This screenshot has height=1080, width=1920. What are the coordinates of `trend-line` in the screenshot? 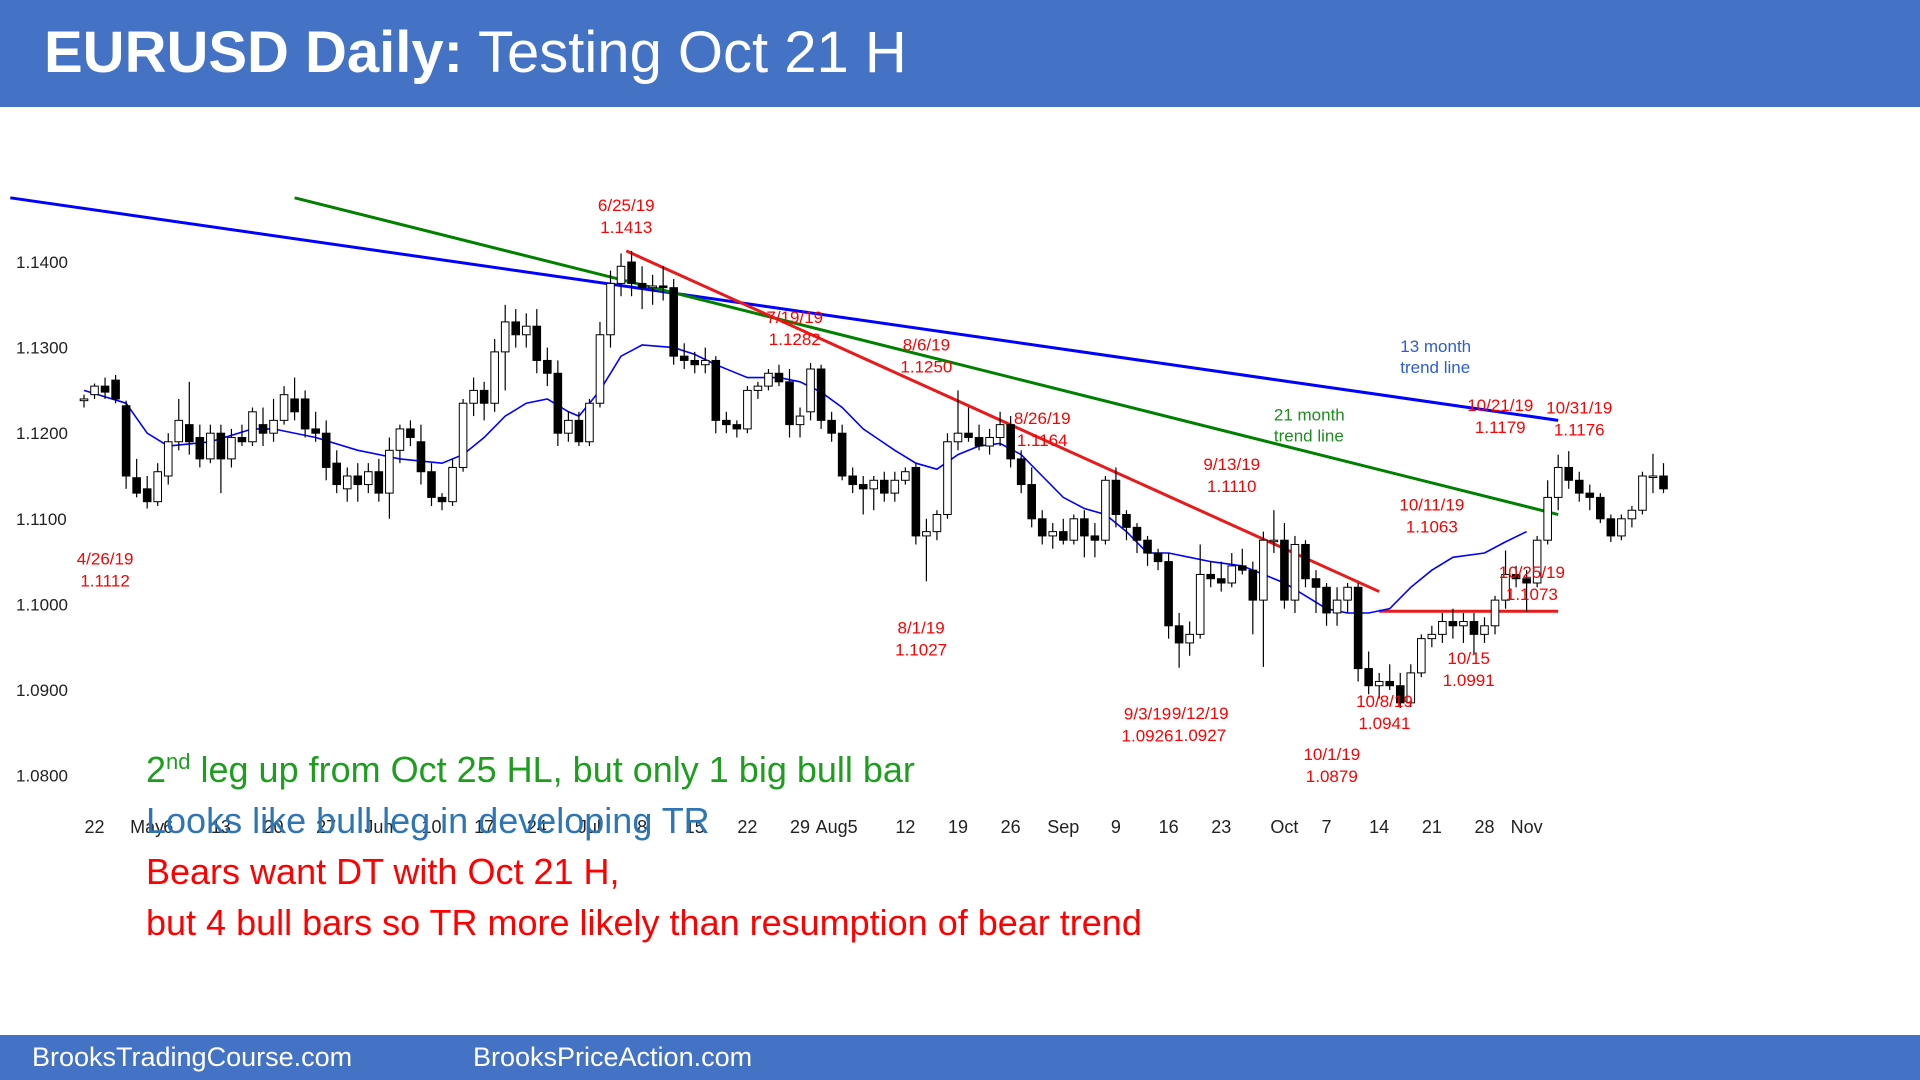 It's located at (1002, 421).